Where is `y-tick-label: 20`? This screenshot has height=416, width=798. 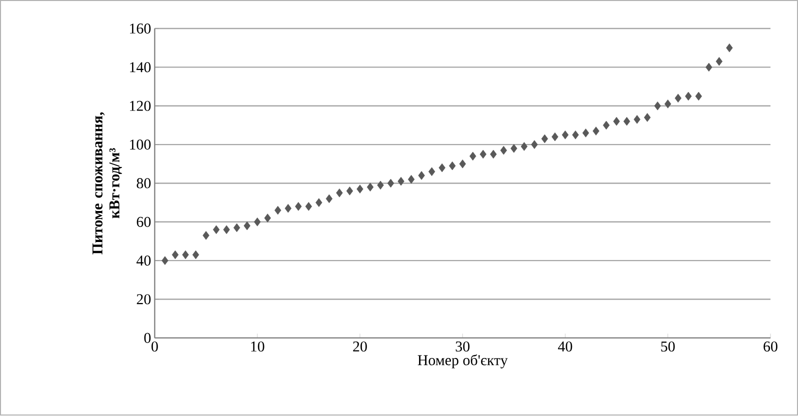 y-tick-label: 20 is located at coordinates (143, 299).